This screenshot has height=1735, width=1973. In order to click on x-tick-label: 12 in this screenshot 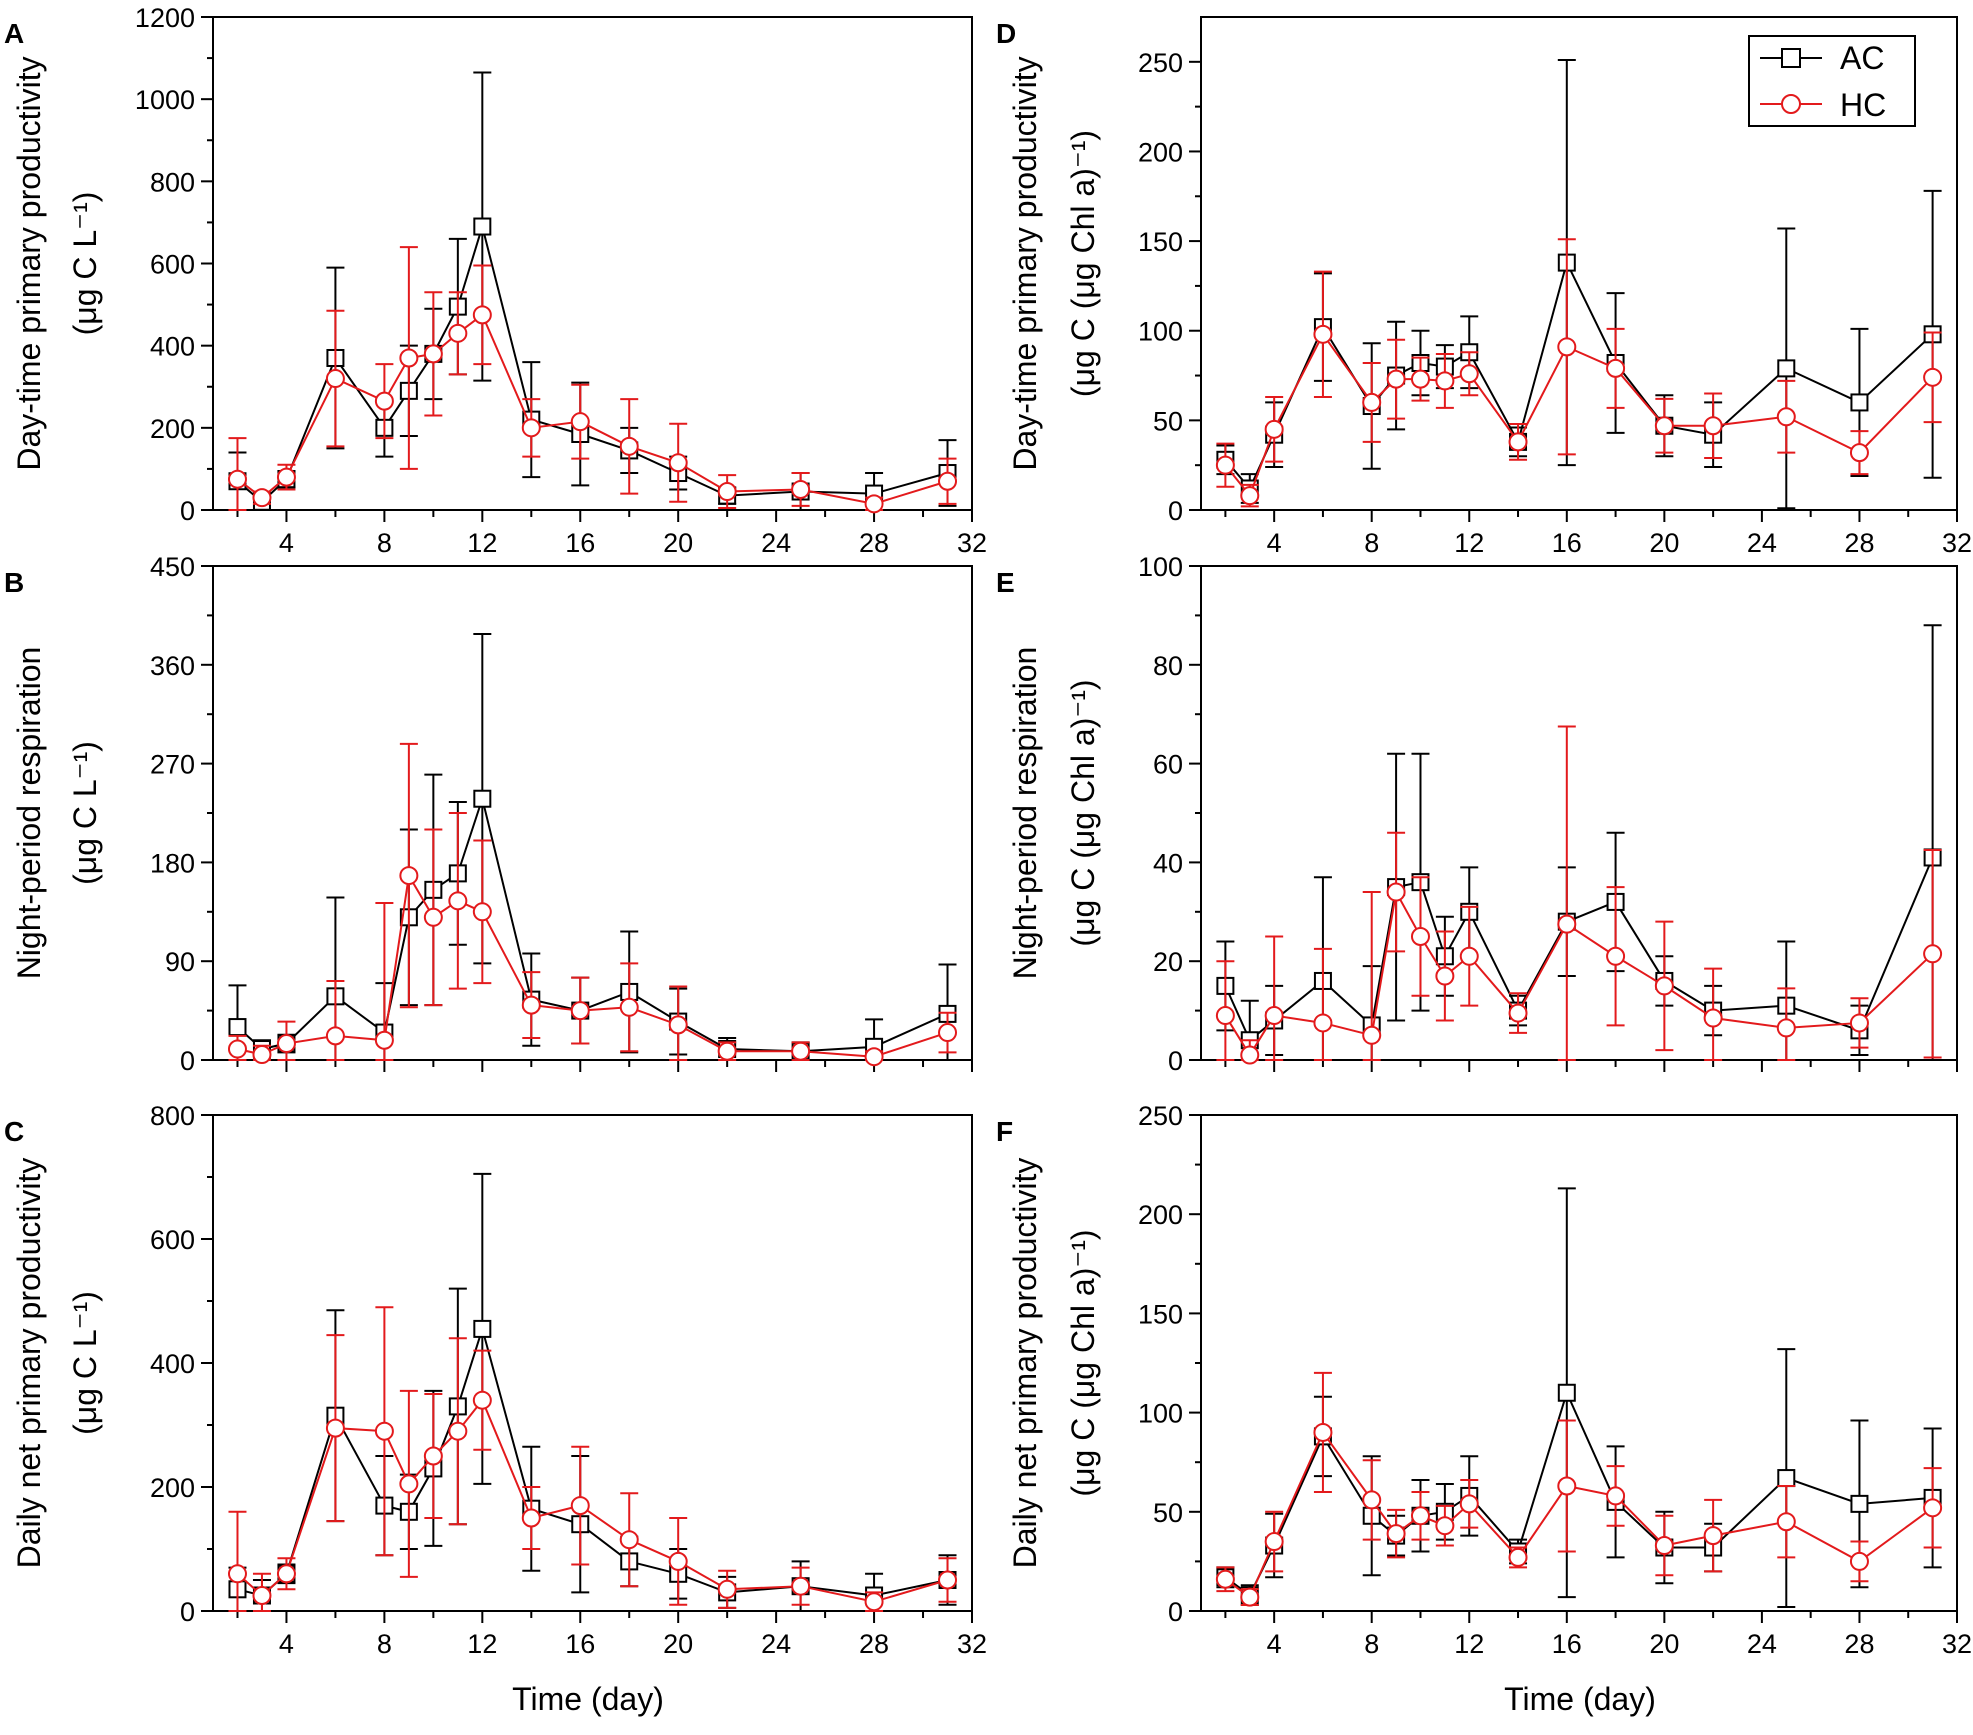, I will do `click(1469, 543)`.